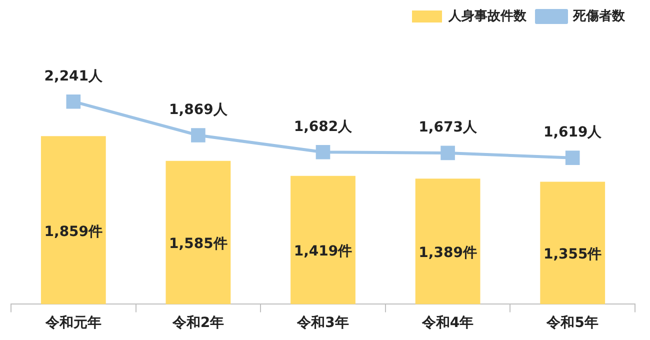 The image size is (650, 340). I want to click on x-tick-label: 令和3年, so click(322, 323).